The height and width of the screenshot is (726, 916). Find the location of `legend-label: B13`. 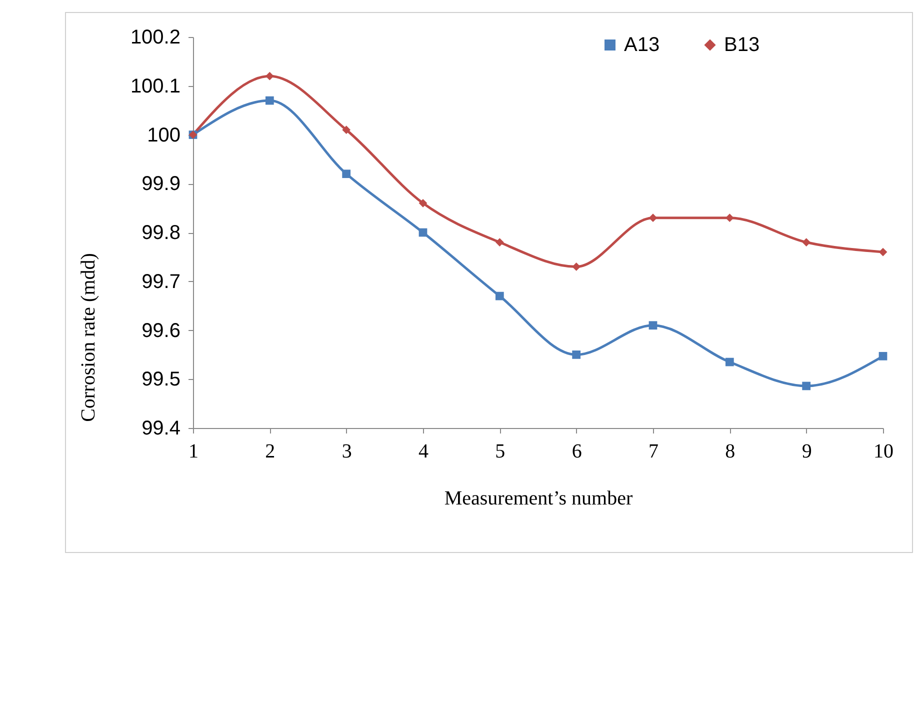

legend-label: B13 is located at coordinates (742, 45).